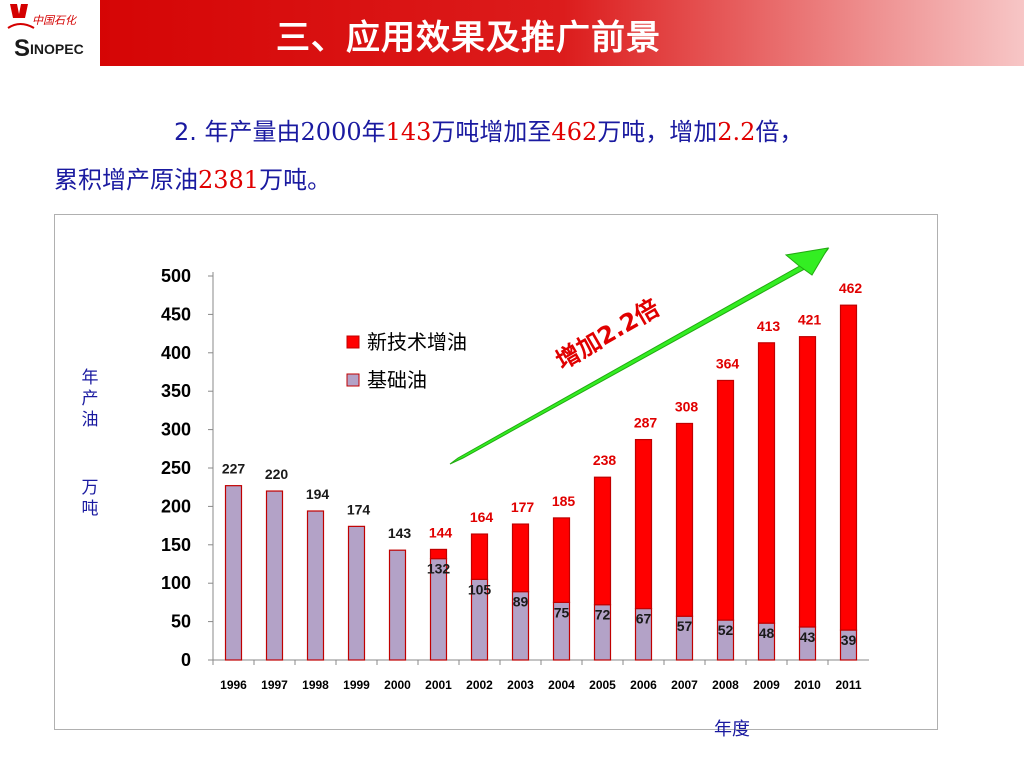 Image resolution: width=1024 pixels, height=768 pixels. Describe the element at coordinates (353, 342) in the screenshot. I see `legend-swatch-new-tech` at that location.